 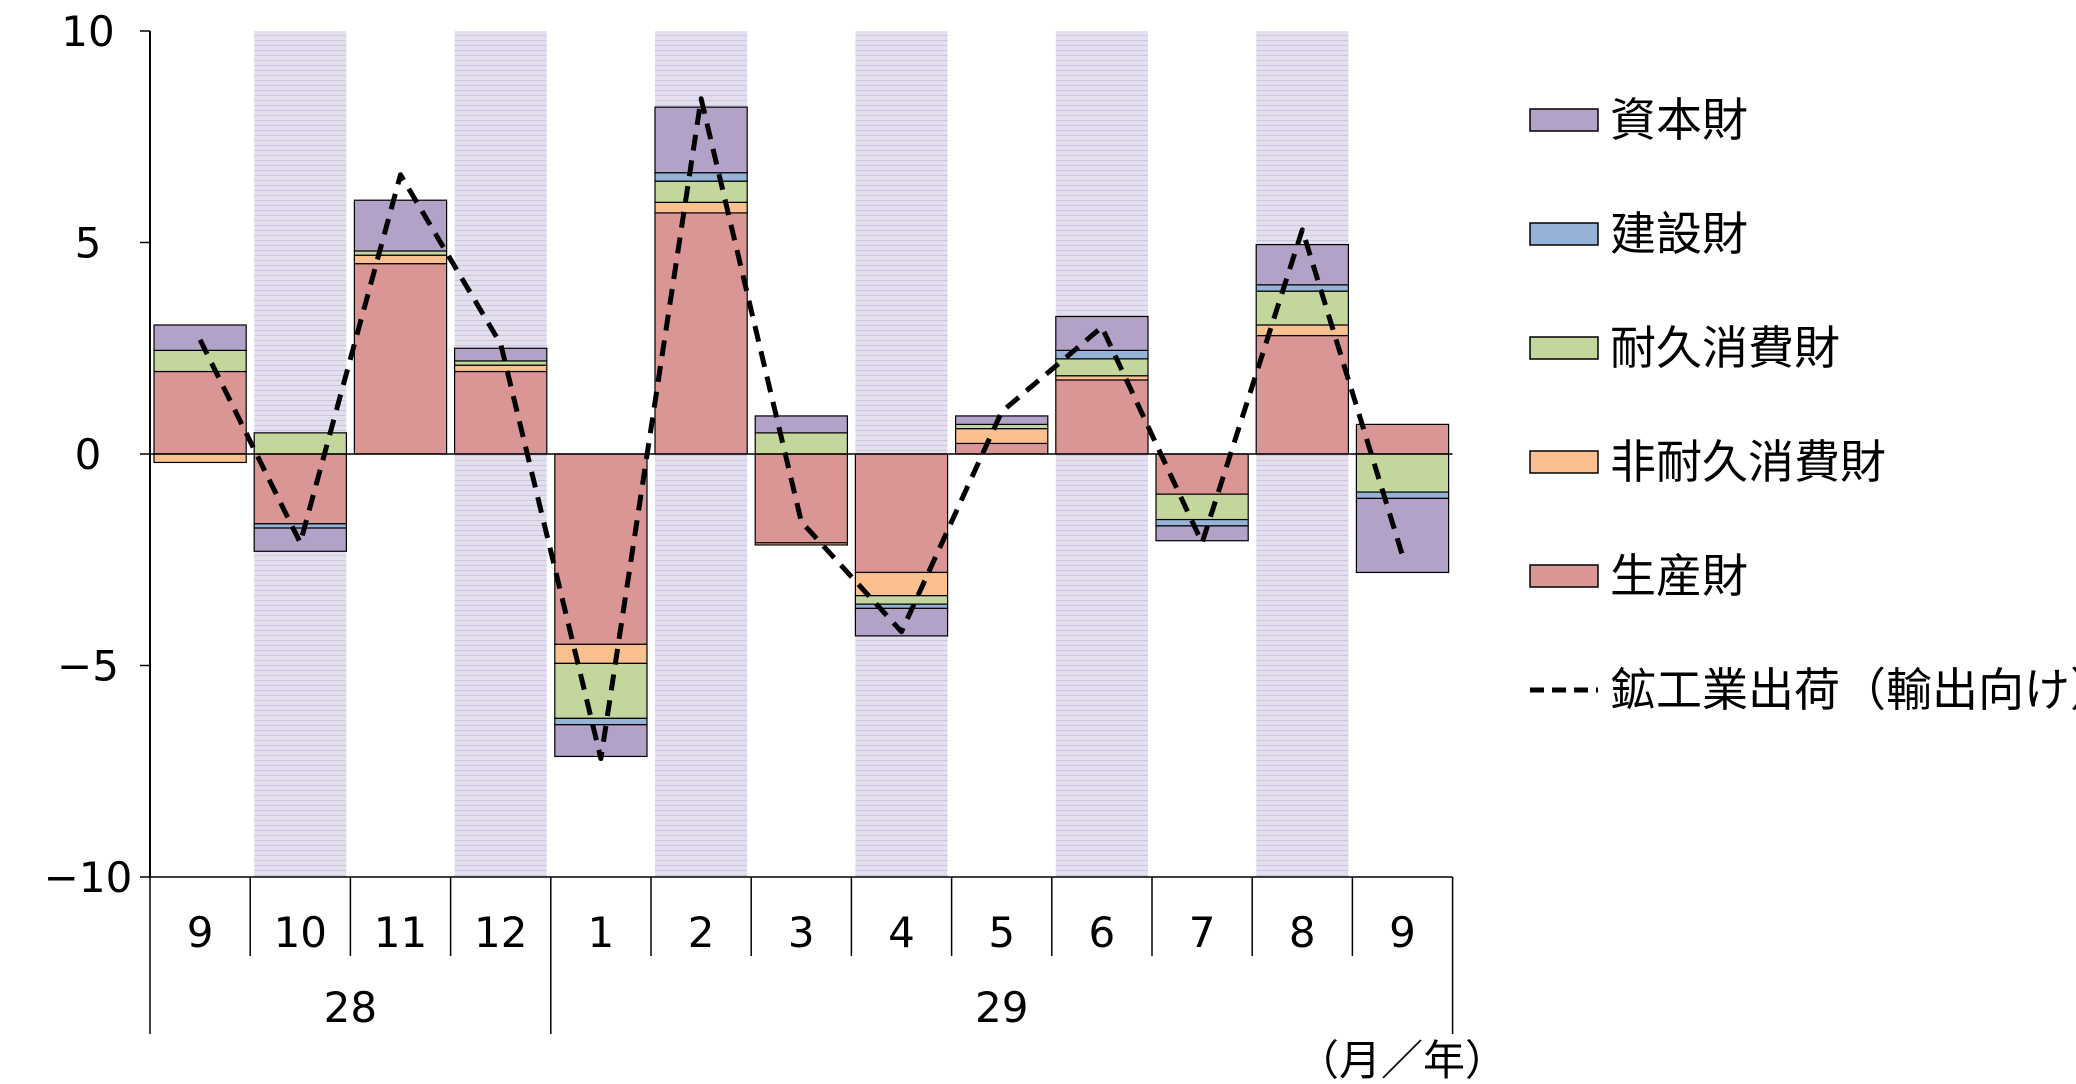 I want to click on x-tick-label: 1, so click(x=601, y=932).